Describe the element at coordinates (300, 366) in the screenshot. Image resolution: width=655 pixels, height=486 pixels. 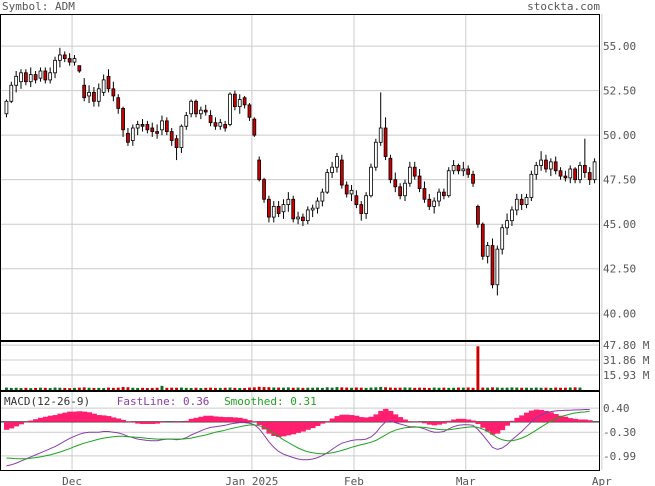
I see `panel-border` at that location.